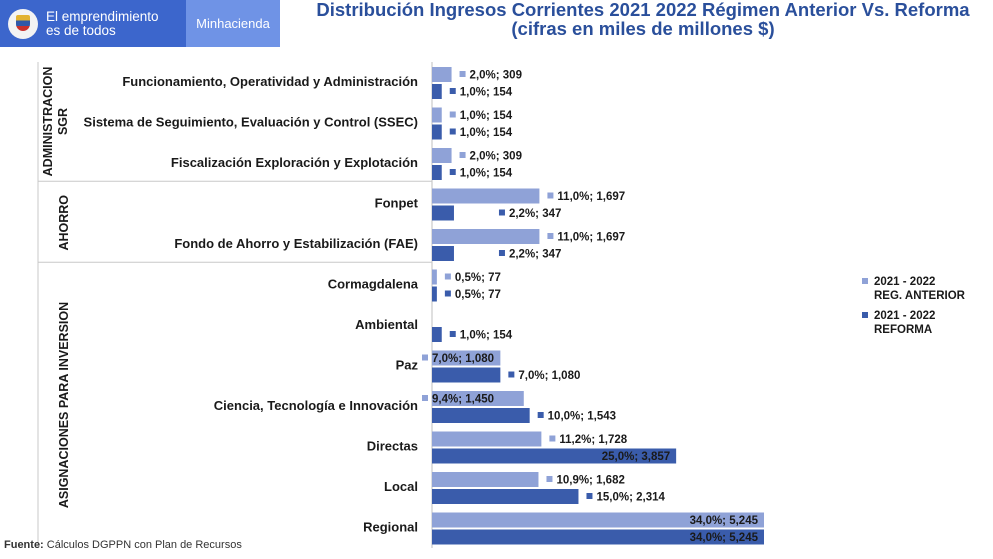 The height and width of the screenshot is (559, 993). What do you see at coordinates (478, 295) in the screenshot?
I see `data-label-reforma: 0,5%; 77` at bounding box center [478, 295].